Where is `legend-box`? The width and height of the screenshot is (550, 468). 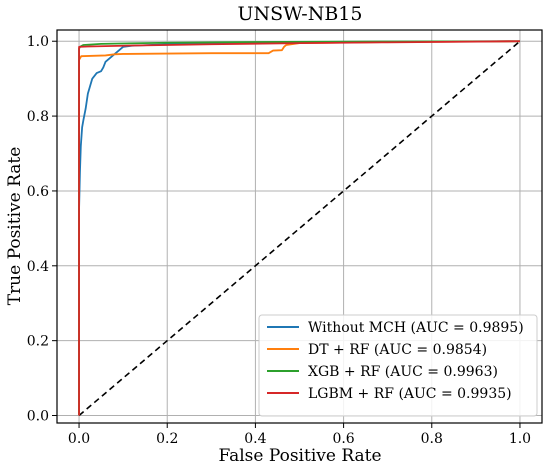
legend-box is located at coordinates (398, 365).